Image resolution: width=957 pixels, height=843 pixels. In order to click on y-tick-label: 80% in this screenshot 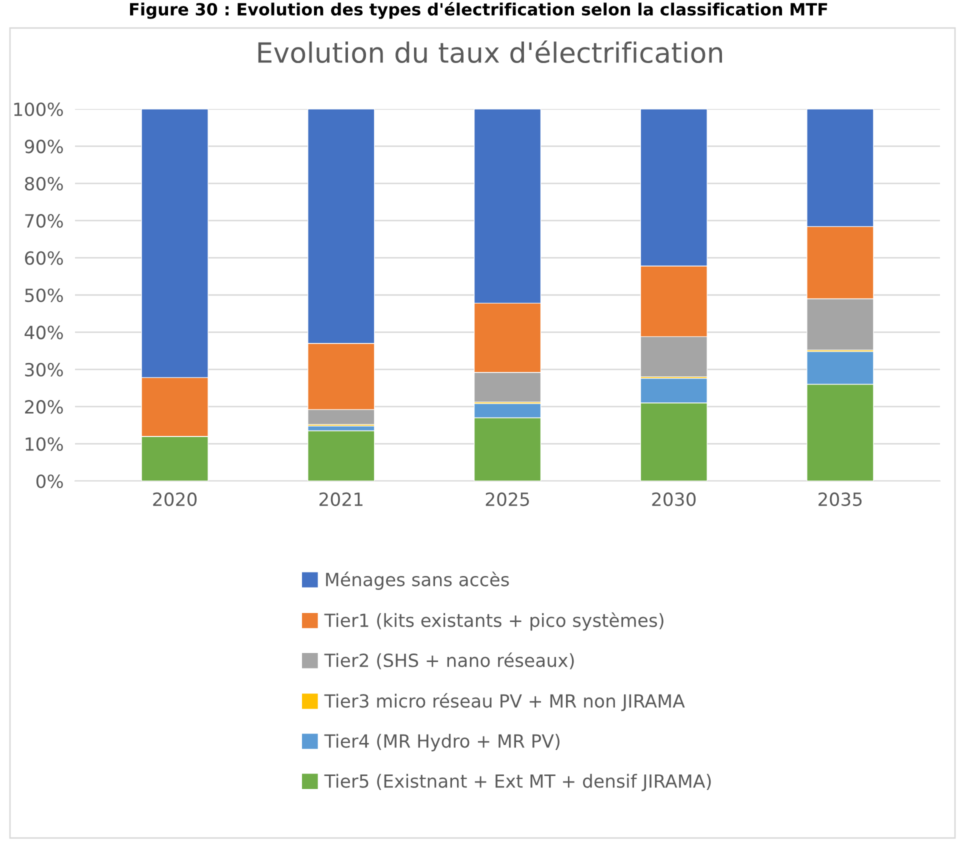, I will do `click(43, 183)`.